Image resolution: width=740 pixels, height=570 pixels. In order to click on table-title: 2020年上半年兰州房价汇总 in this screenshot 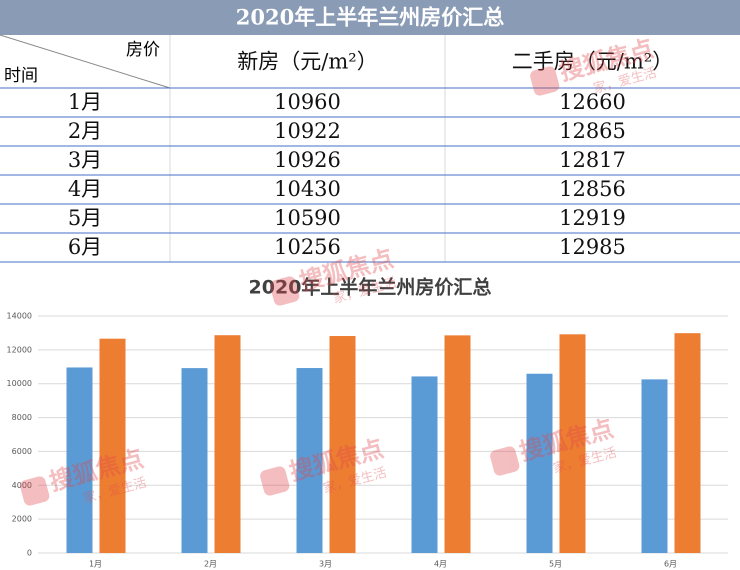, I will do `click(370, 17)`.